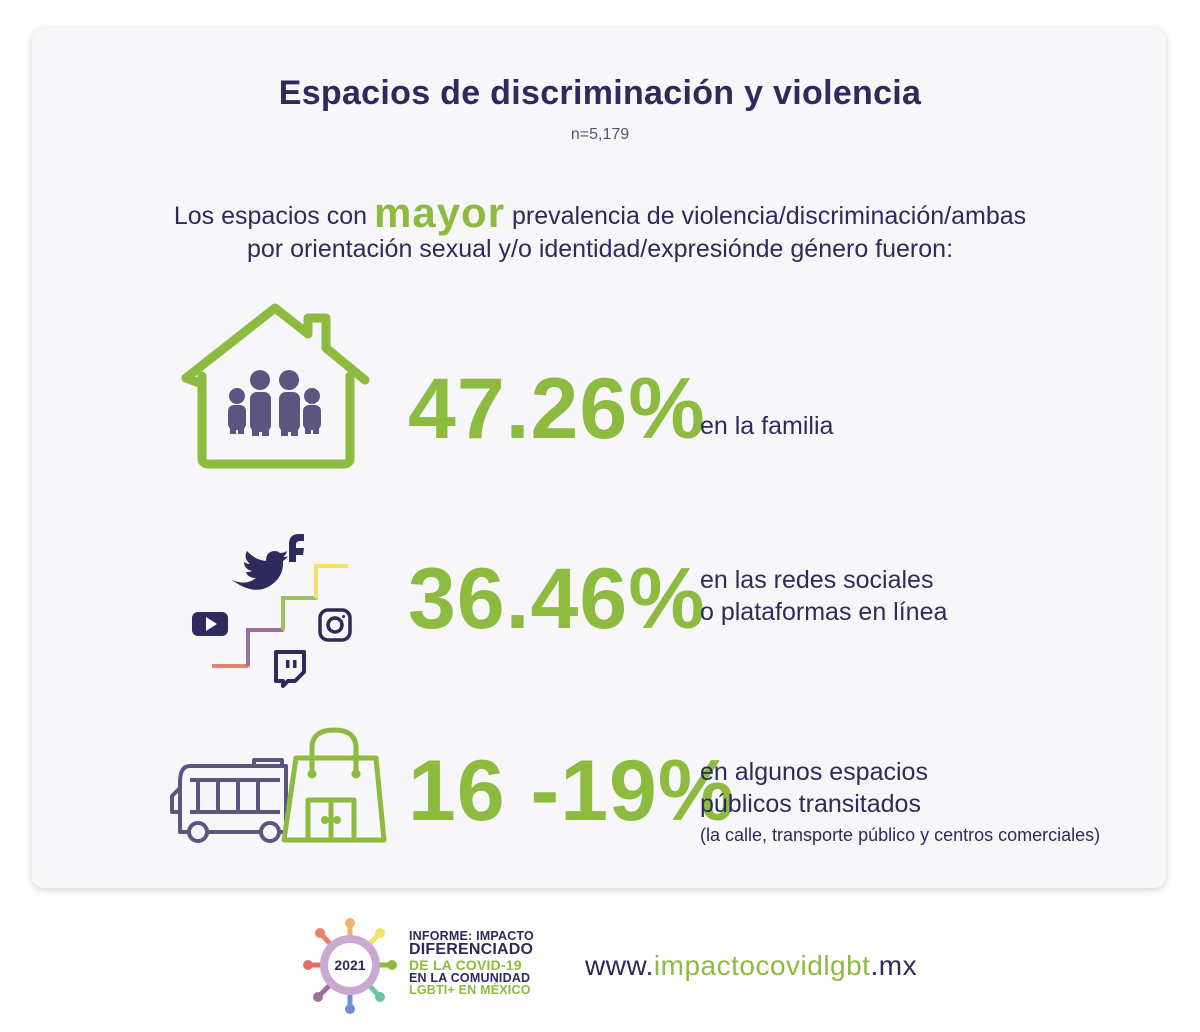  I want to click on website-link: www.impactocovidlgbt.mx, so click(751, 966).